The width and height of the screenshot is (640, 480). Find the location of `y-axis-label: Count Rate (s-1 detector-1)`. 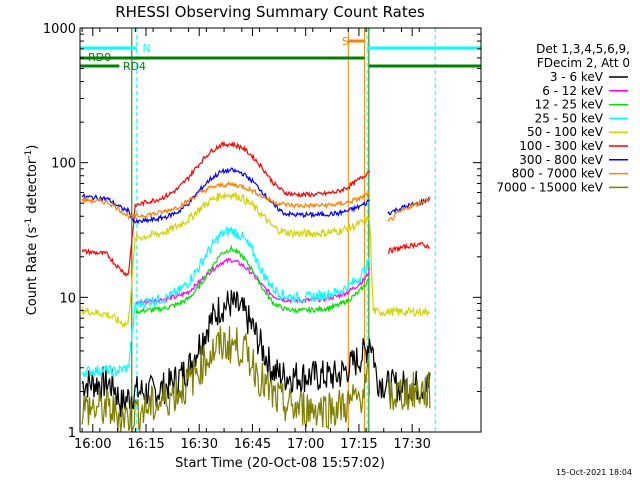

y-axis-label: Count Rate (s-1 detector-1) is located at coordinates (32, 230).